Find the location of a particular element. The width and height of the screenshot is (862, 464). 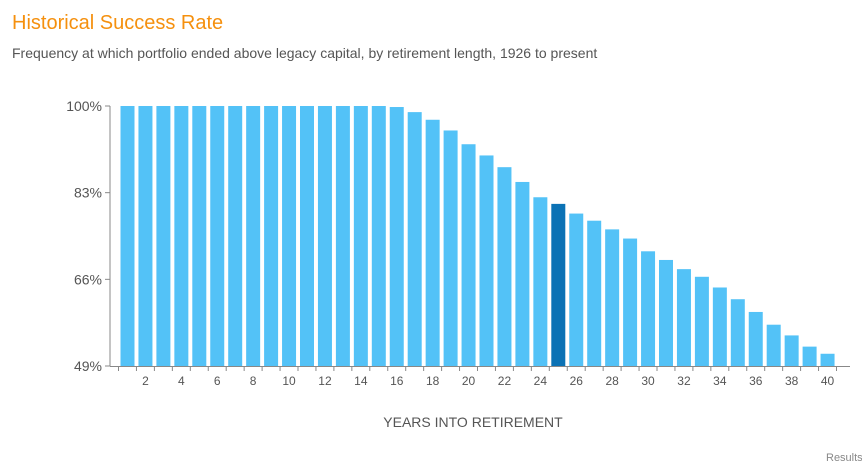

y-tick-label: 66% is located at coordinates (88, 279).